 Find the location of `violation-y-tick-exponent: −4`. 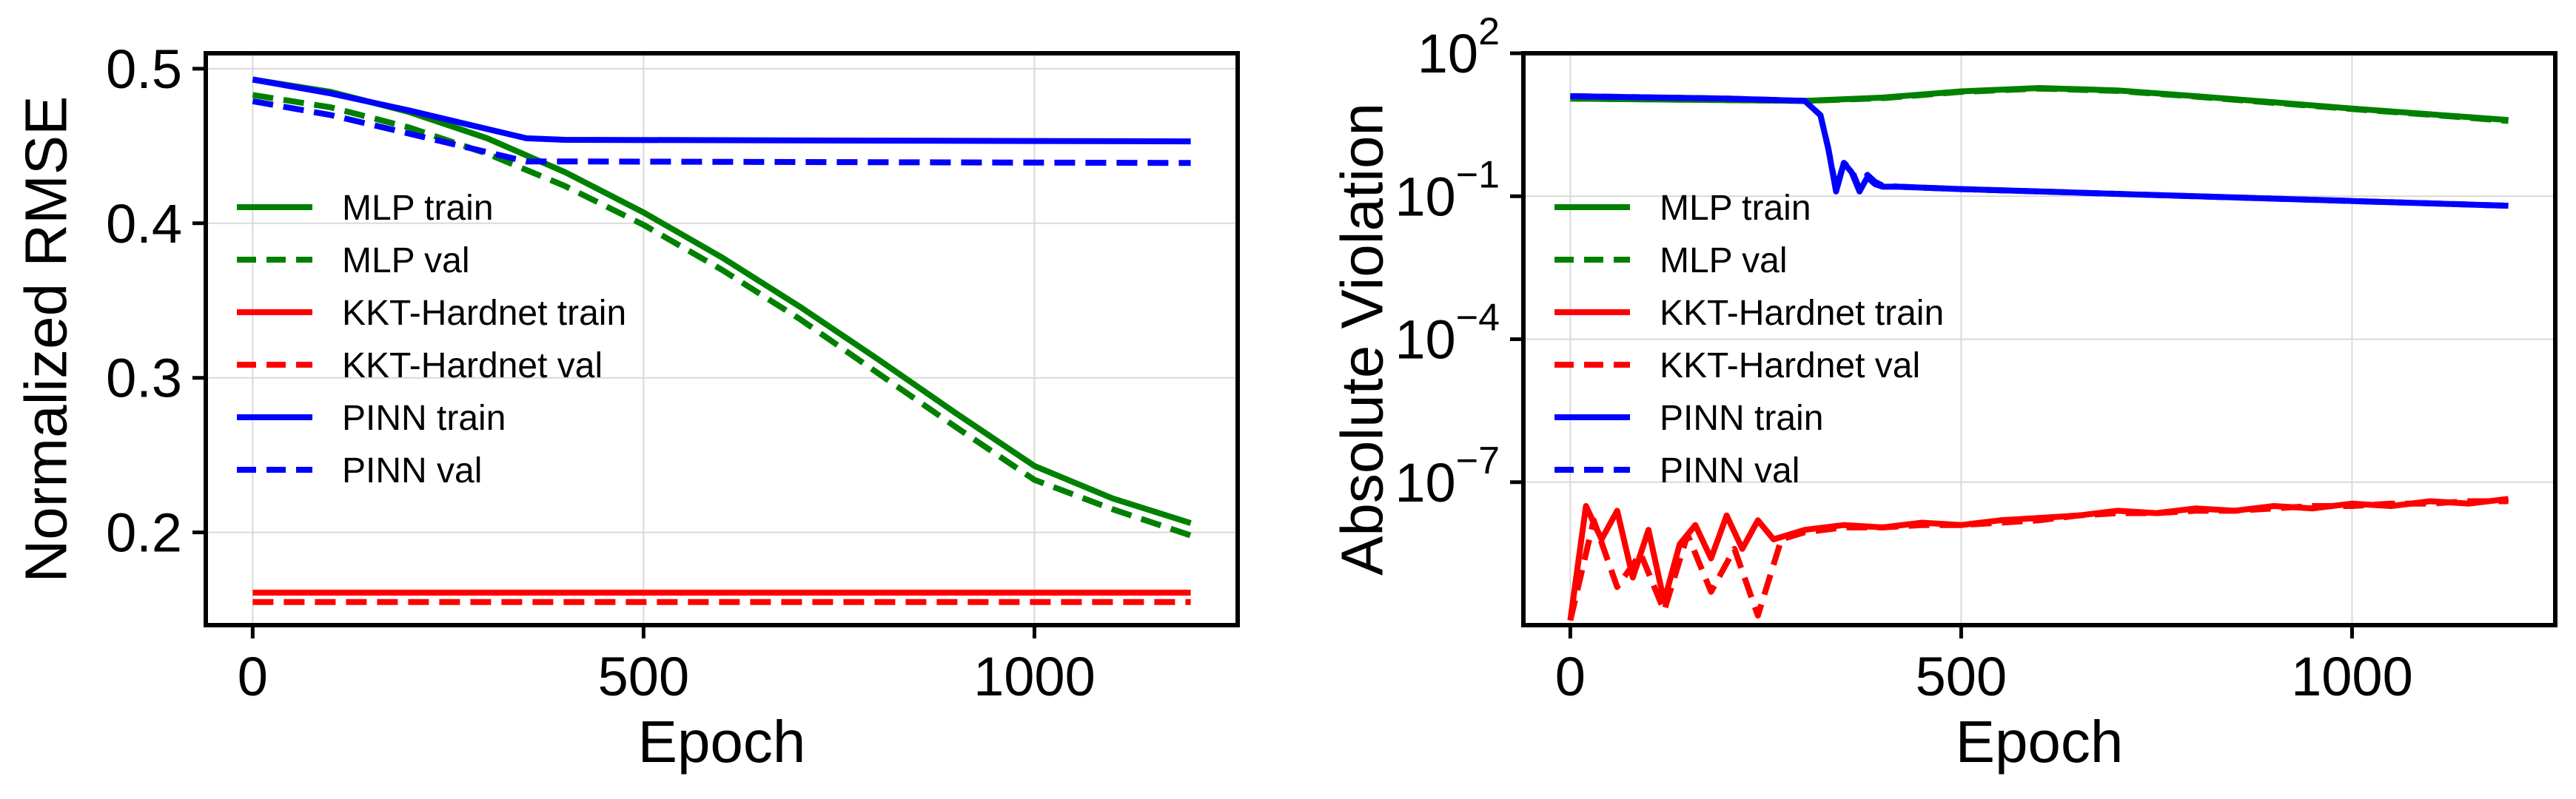

violation-y-tick-exponent: −4 is located at coordinates (1478, 318).